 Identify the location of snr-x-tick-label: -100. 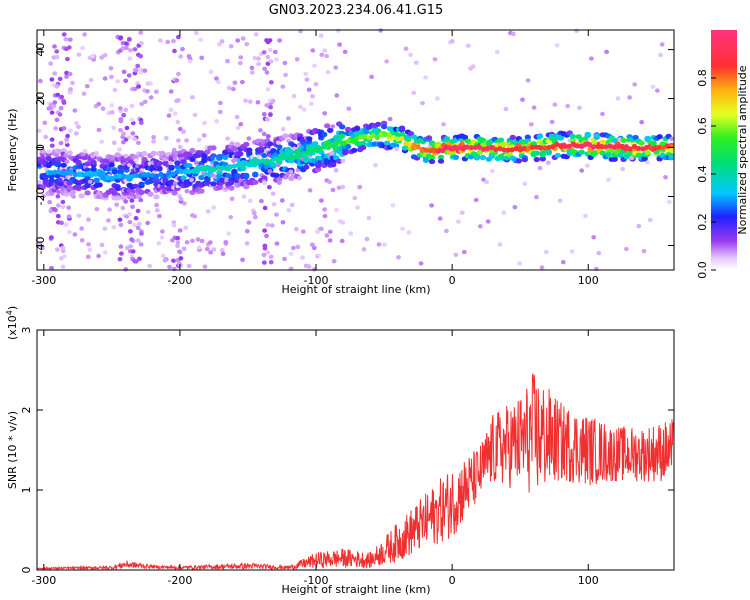
(316, 580).